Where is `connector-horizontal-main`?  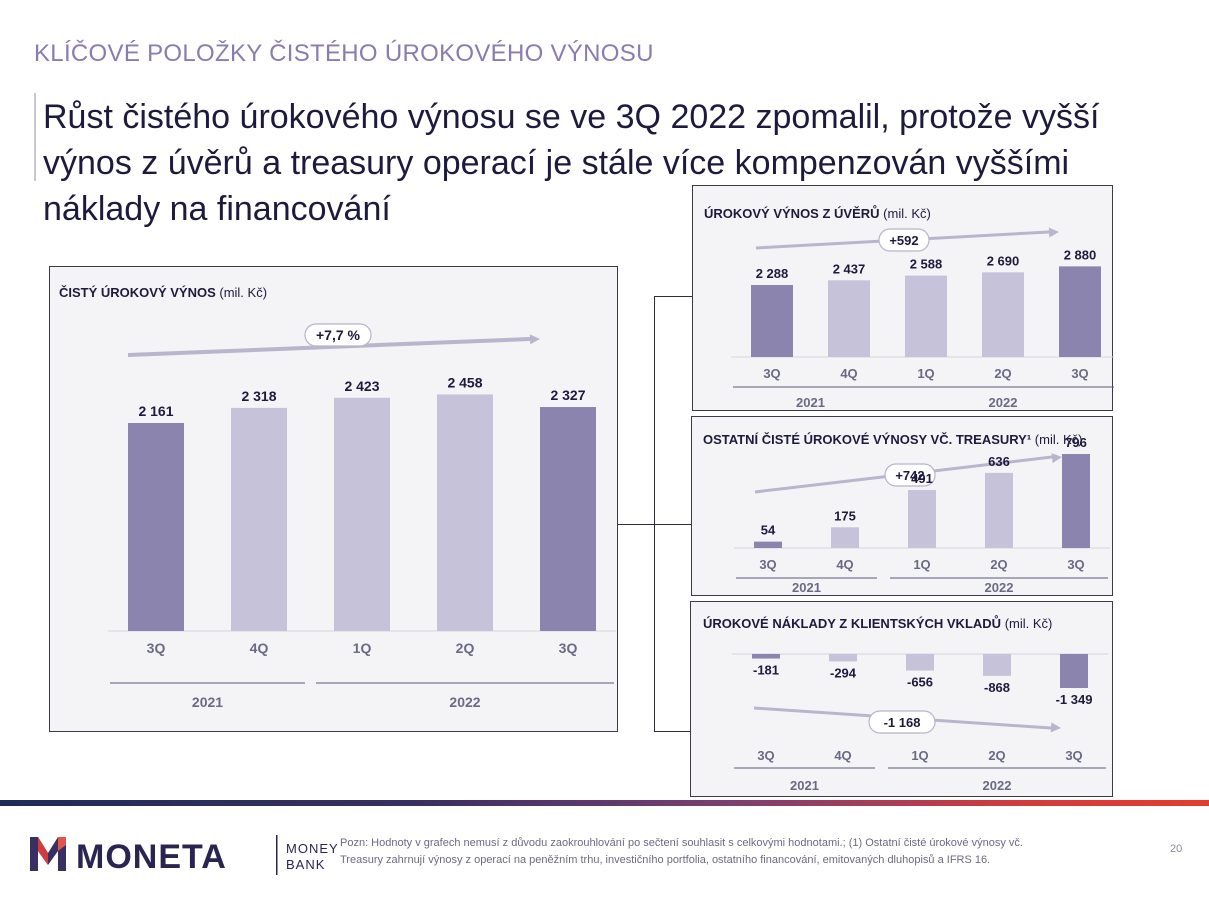 connector-horizontal-main is located at coordinates (636, 524).